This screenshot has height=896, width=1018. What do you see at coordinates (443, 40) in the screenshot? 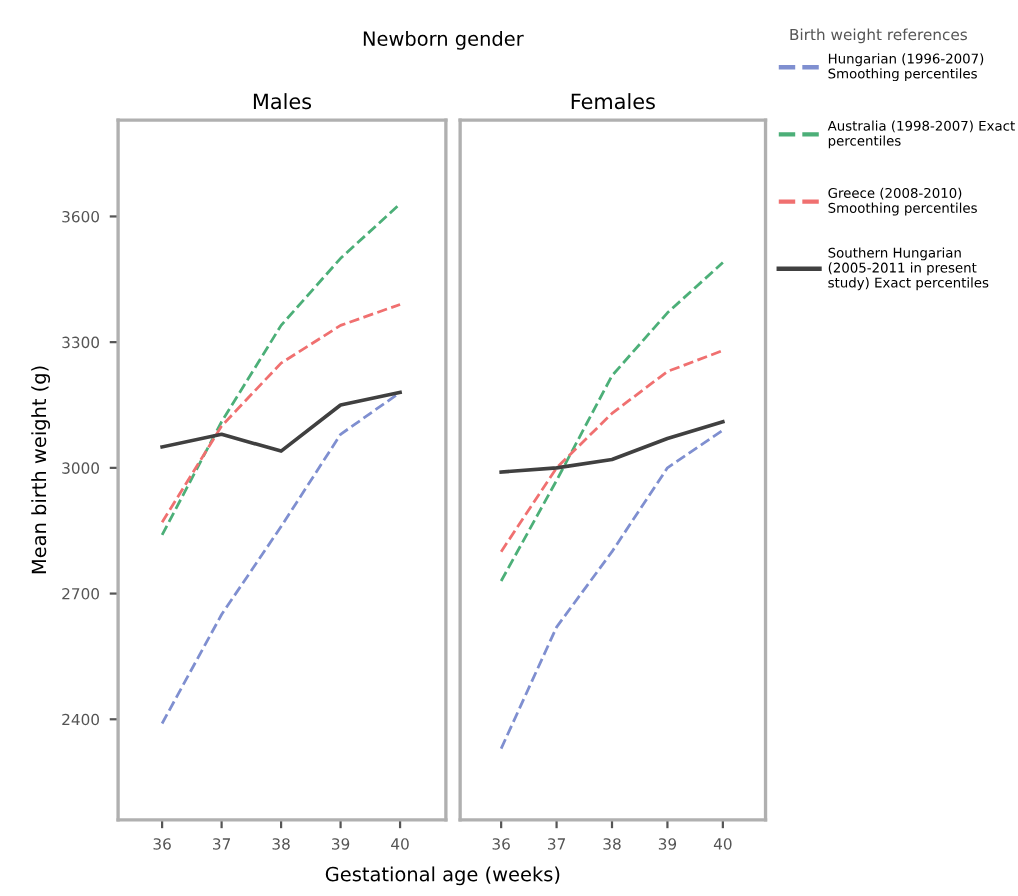
I see `text: Newborn gender` at bounding box center [443, 40].